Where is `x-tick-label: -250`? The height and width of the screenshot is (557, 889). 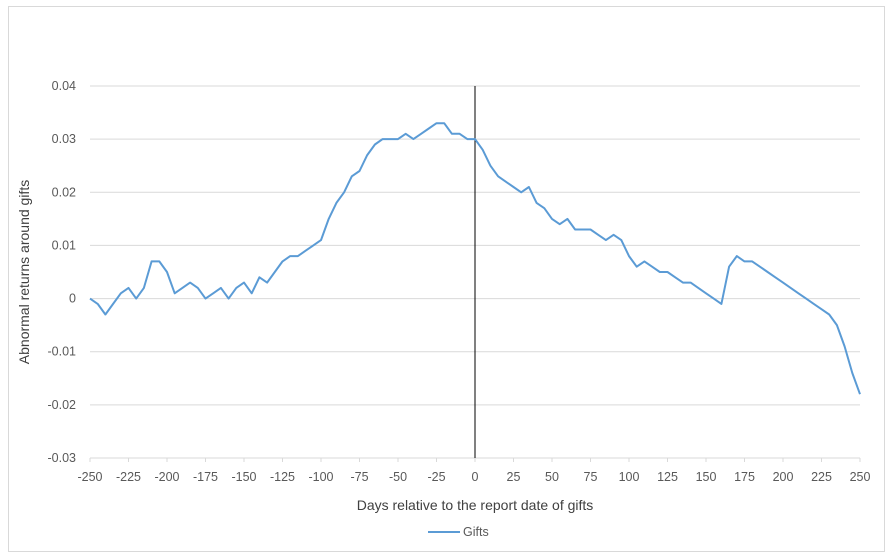 x-tick-label: -250 is located at coordinates (89, 477).